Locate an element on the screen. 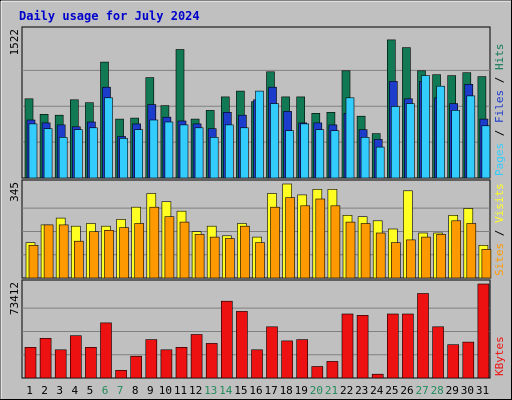  x-tick-label-day-6: 6 is located at coordinates (105, 390).